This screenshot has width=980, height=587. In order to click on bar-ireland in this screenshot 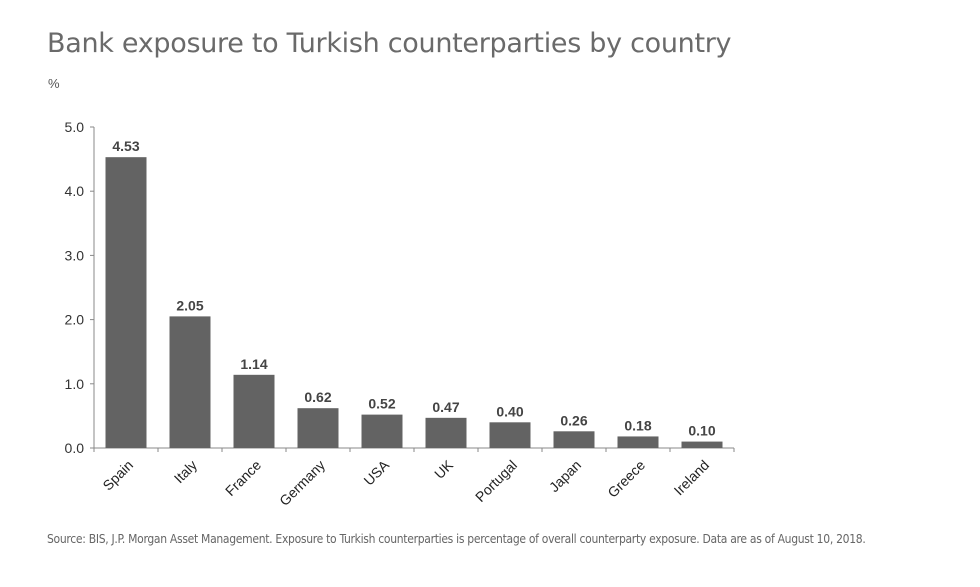, I will do `click(702, 444)`.